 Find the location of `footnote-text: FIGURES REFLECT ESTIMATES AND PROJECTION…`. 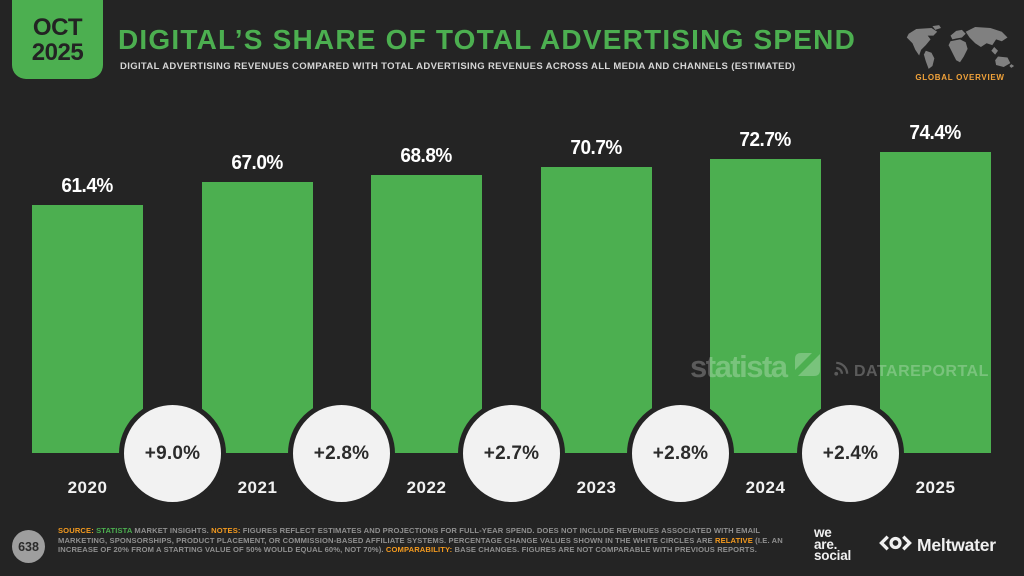

footnote-text: FIGURES REFLECT ESTIMATES AND PROJECTION… is located at coordinates (409, 535).